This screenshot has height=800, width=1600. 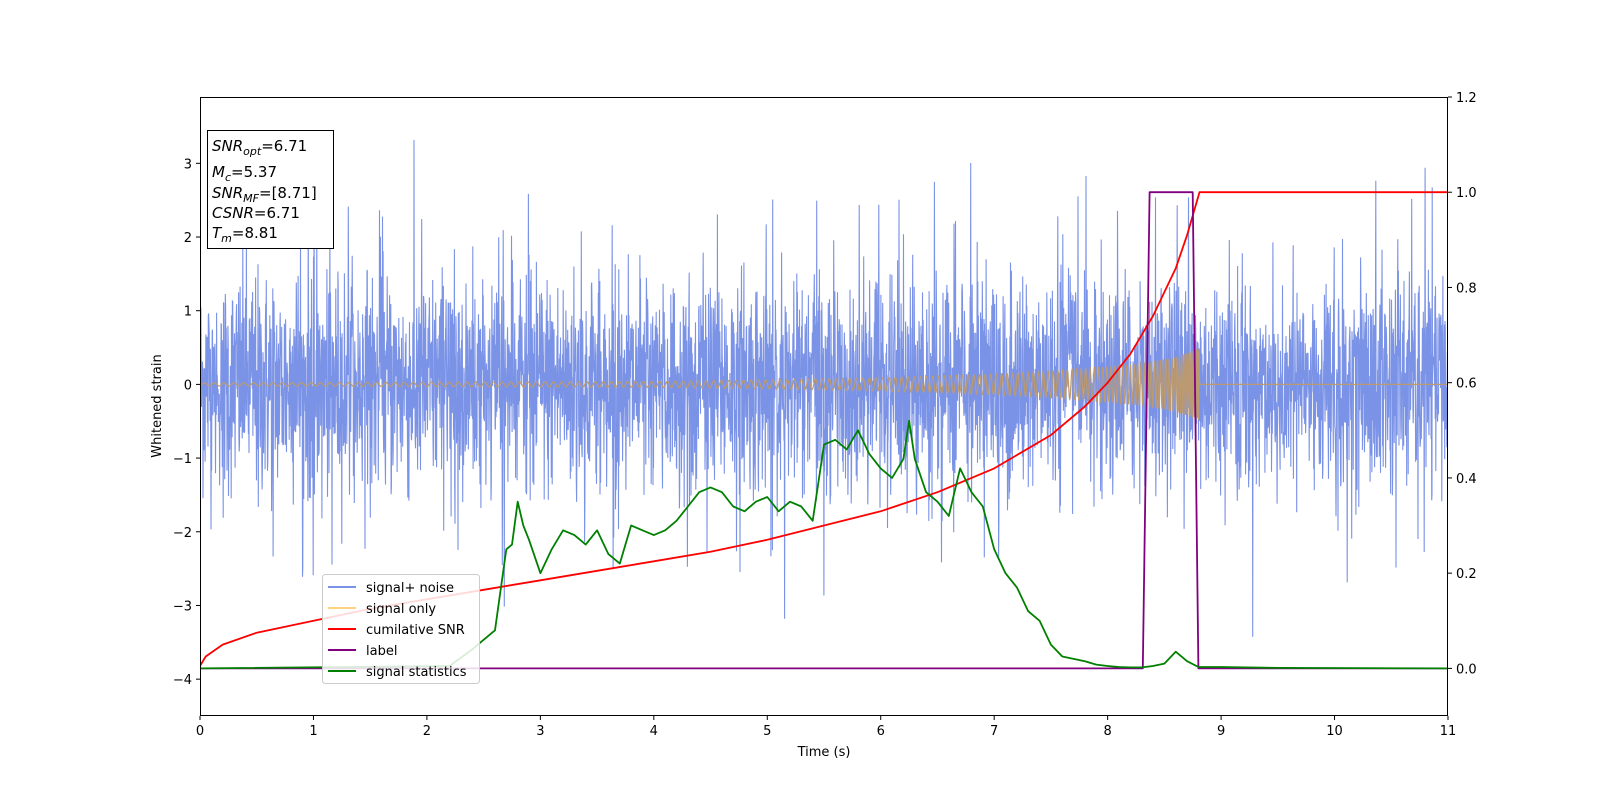 What do you see at coordinates (994, 731) in the screenshot?
I see `x-tick-label: 7` at bounding box center [994, 731].